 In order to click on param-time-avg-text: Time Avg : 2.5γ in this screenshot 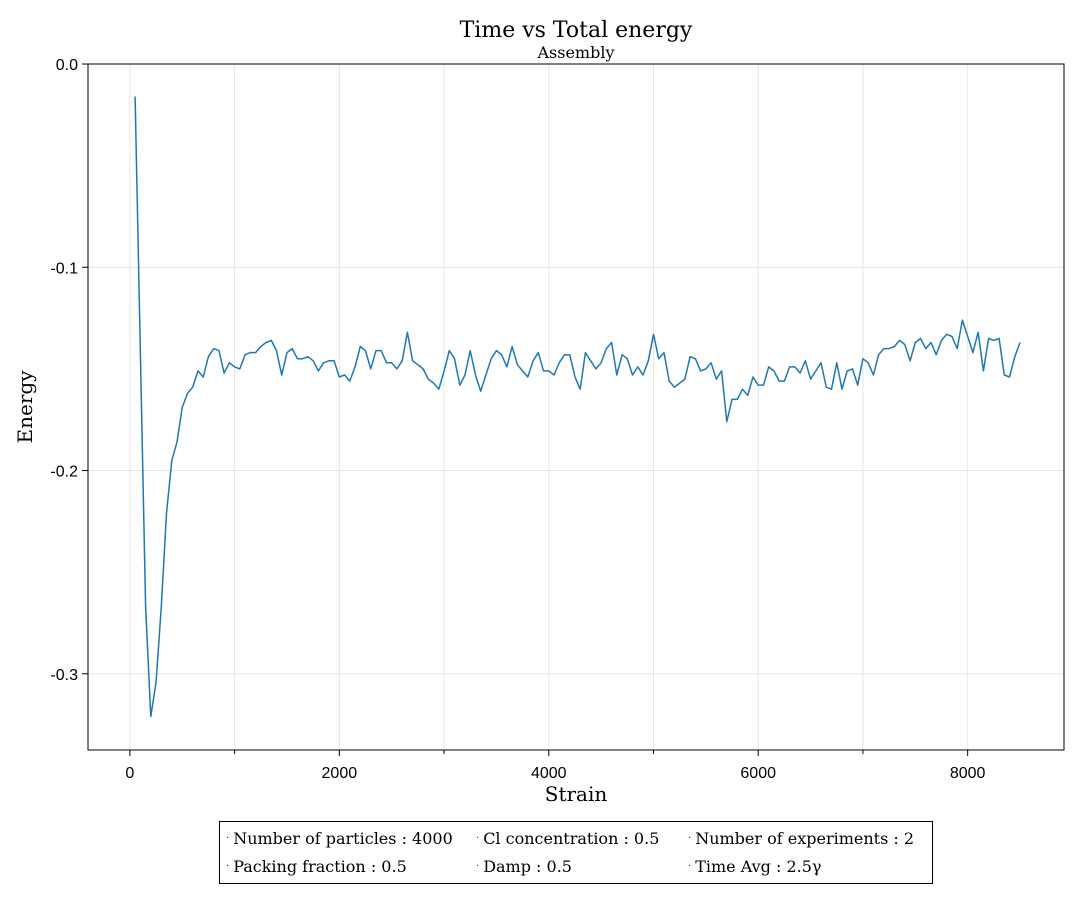, I will do `click(758, 867)`.